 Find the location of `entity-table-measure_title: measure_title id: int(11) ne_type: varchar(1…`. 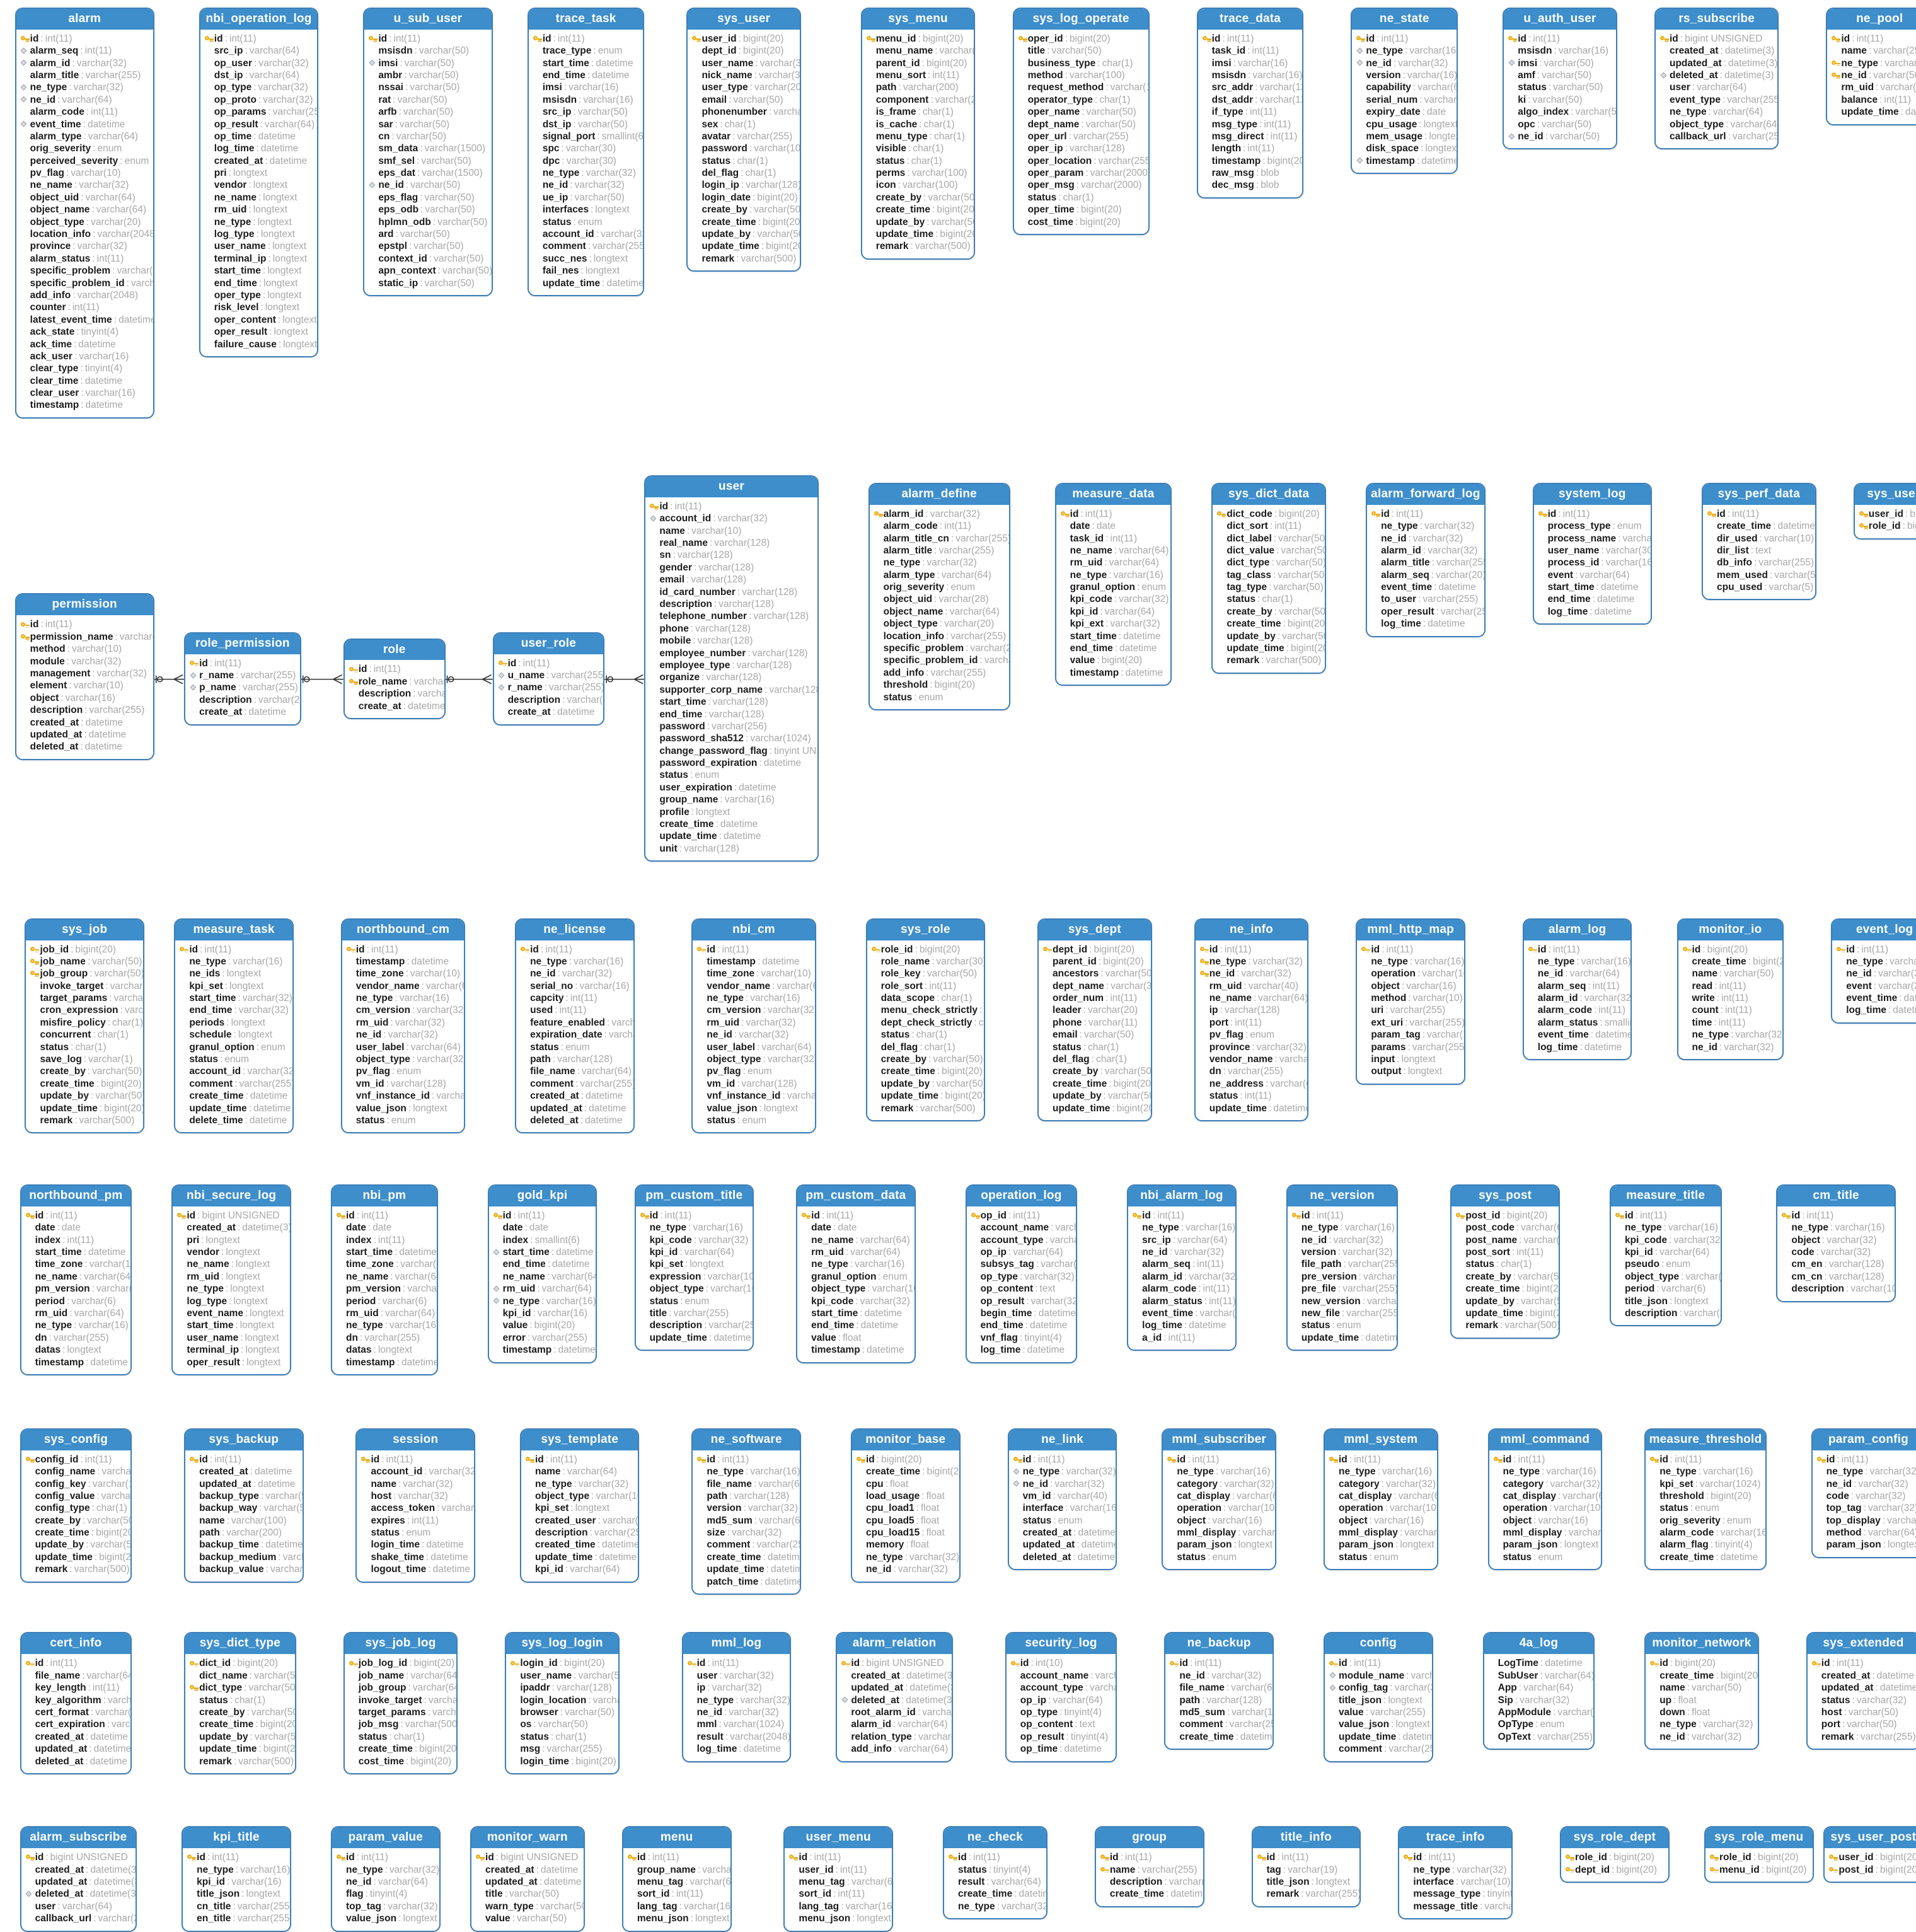

entity-table-measure_title: measure_title id: int(11) ne_type: varchar(1… is located at coordinates (1665, 1256).